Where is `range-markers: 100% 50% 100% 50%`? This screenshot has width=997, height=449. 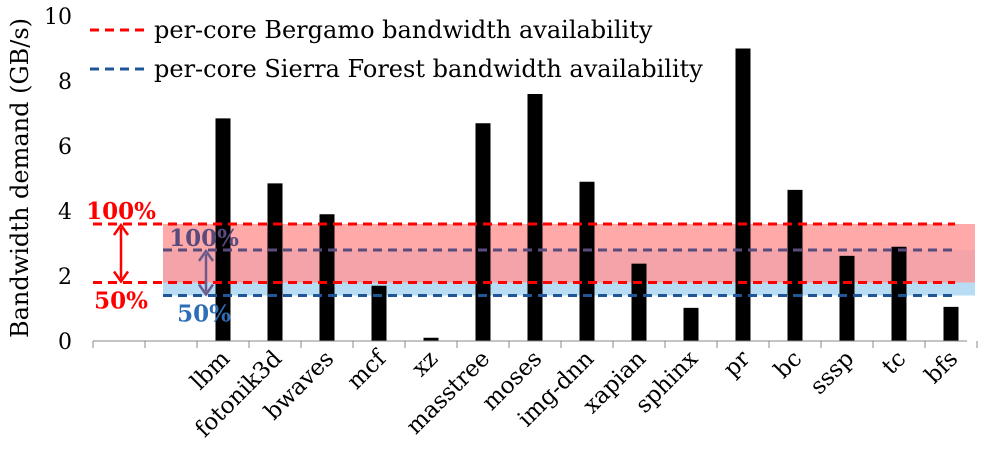 range-markers: 100% 50% 100% 50% is located at coordinates (162, 263).